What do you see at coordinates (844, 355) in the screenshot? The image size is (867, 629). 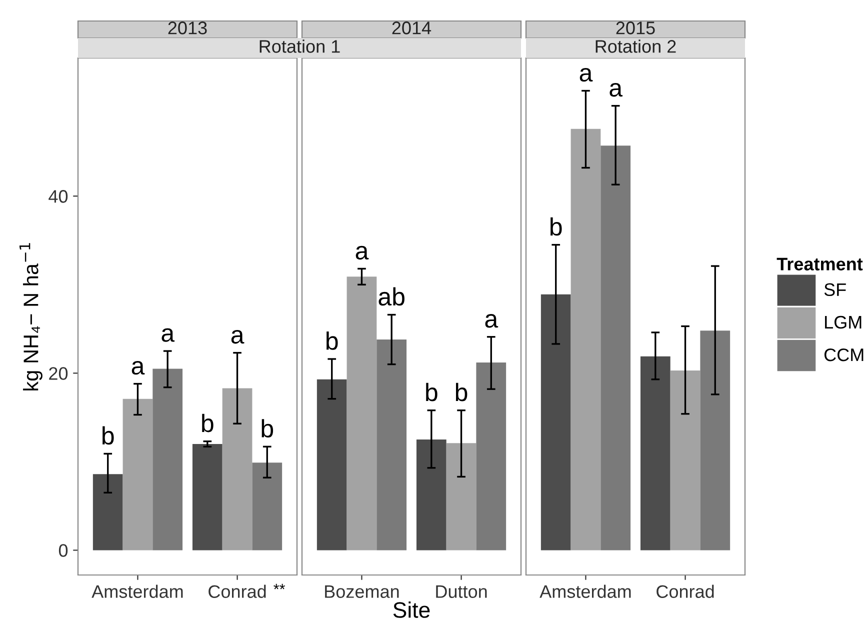 I see `legend-label: CCM` at bounding box center [844, 355].